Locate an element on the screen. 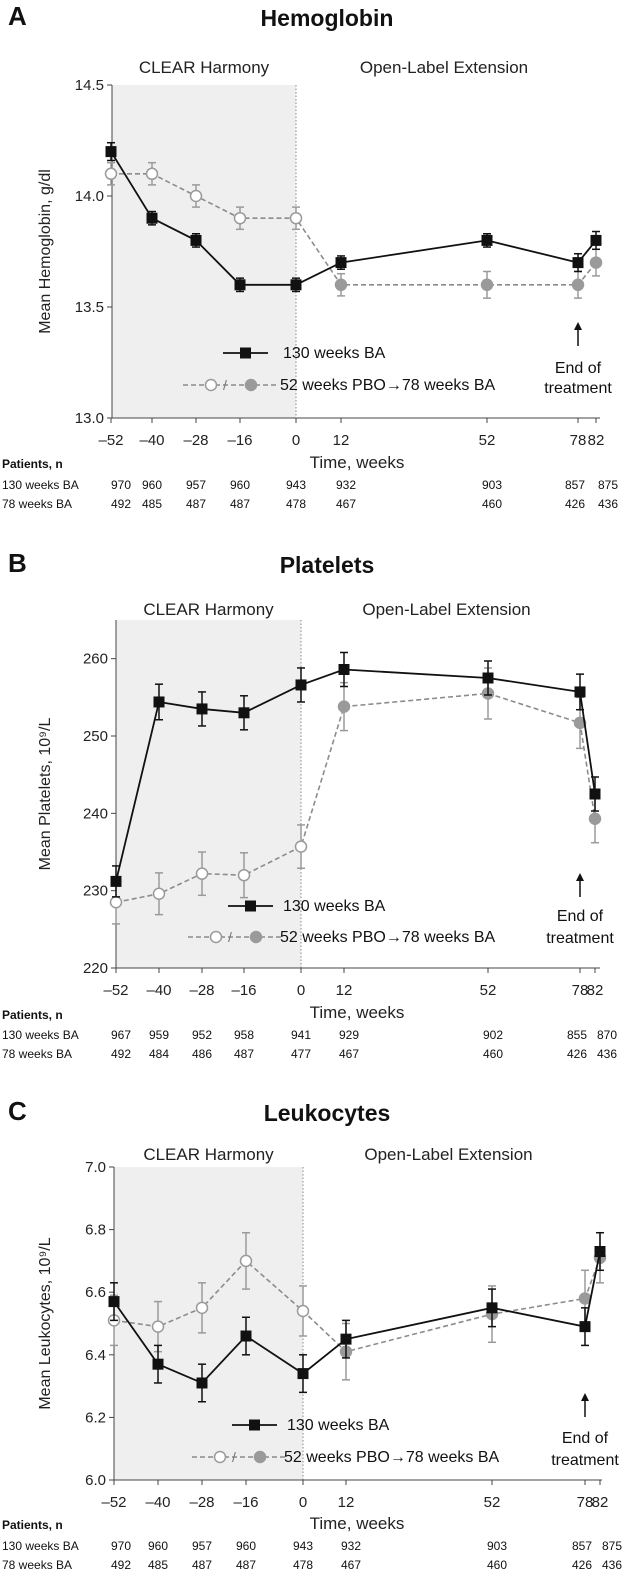 This screenshot has height=1577, width=627. patients-count: 932 is located at coordinates (351, 1546).